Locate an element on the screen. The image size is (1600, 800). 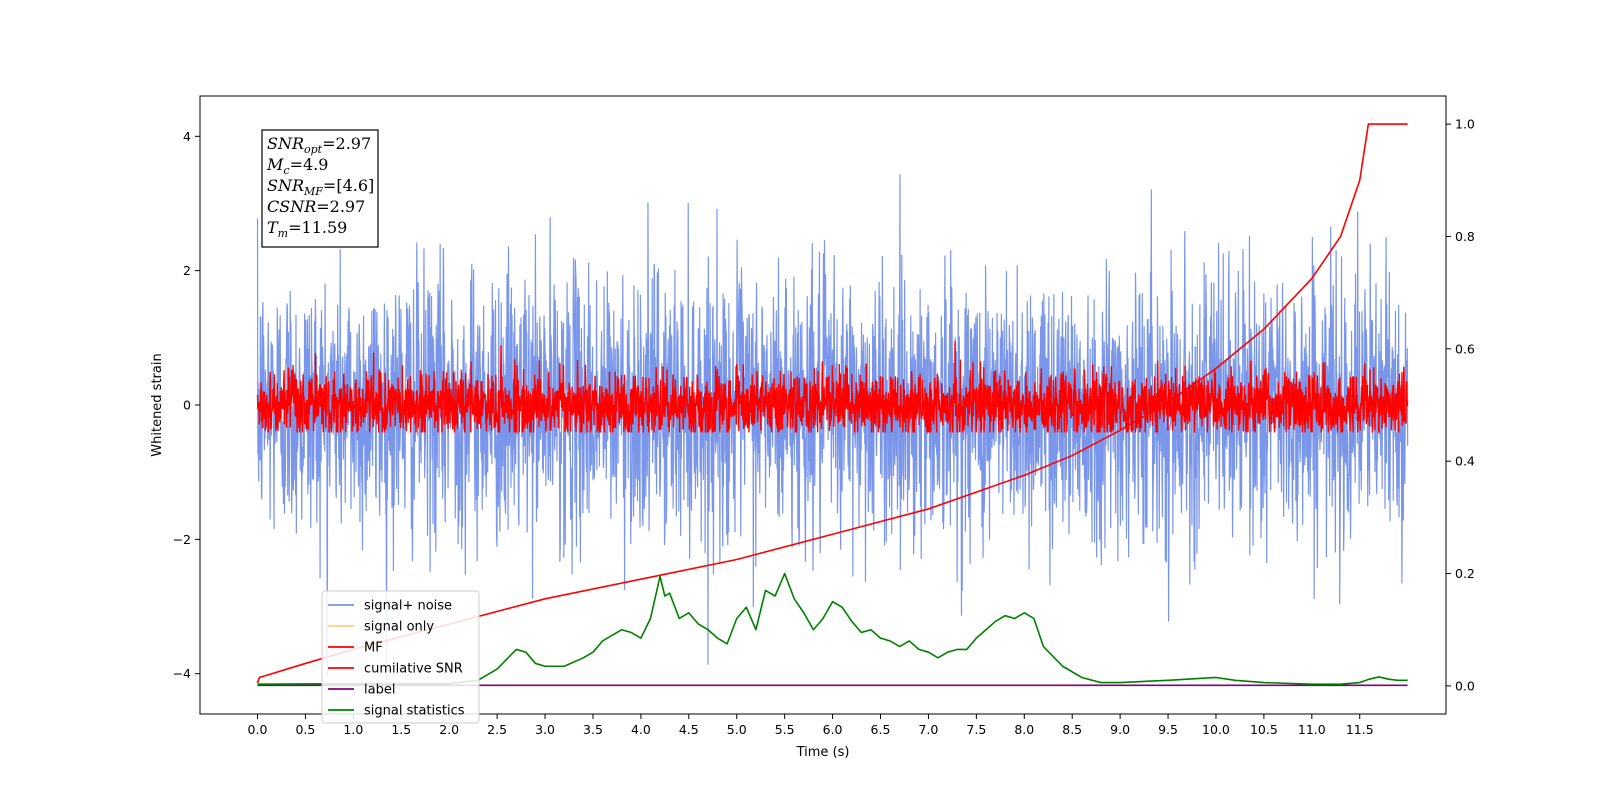
x-tick-label: 2.0 is located at coordinates (449, 729).